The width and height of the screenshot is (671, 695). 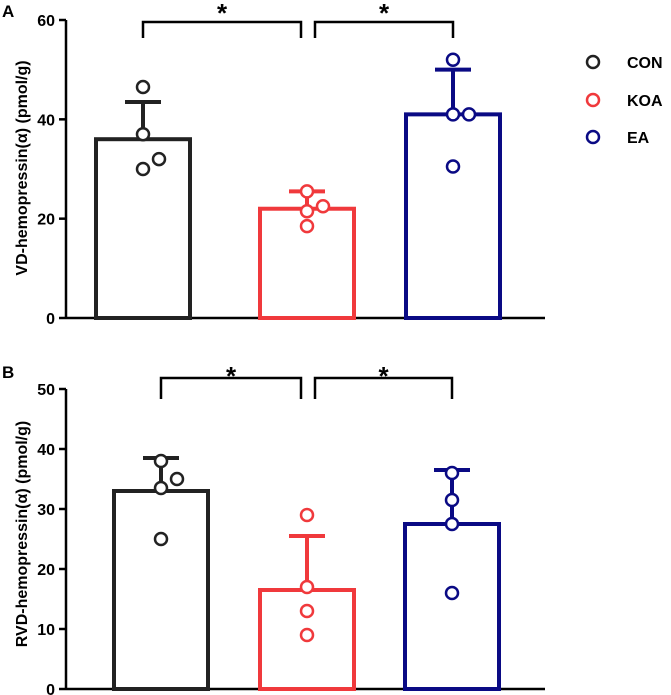 I want to click on legend-marker-con, so click(x=593, y=62).